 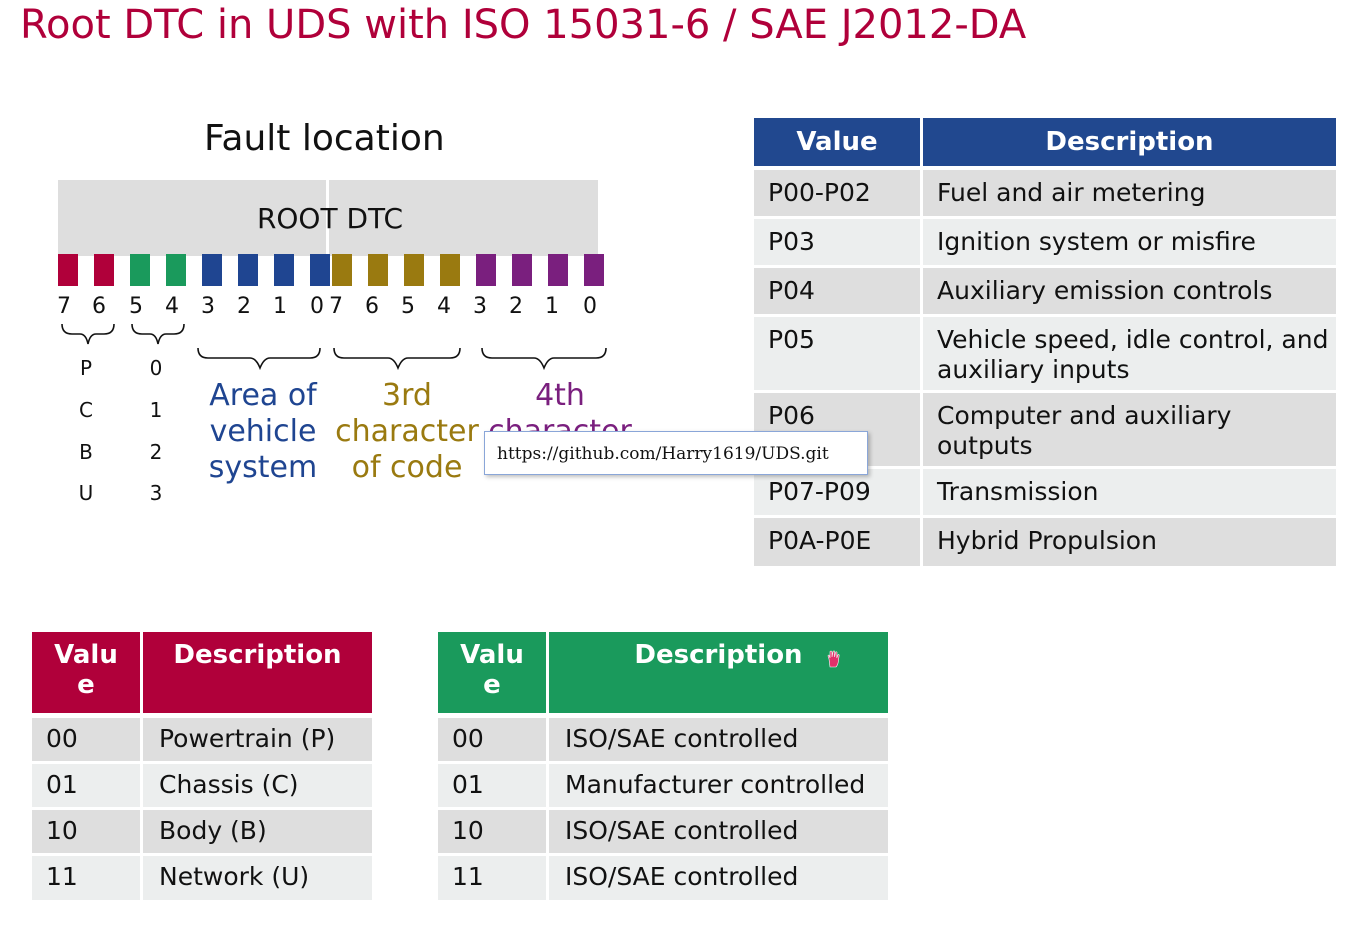 I want to click on area-of-vehicle-system-label: Area of vehicle system, so click(x=263, y=432).